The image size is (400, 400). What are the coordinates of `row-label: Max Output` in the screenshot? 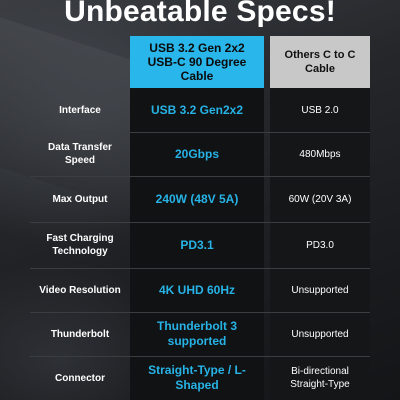 It's located at (80, 199).